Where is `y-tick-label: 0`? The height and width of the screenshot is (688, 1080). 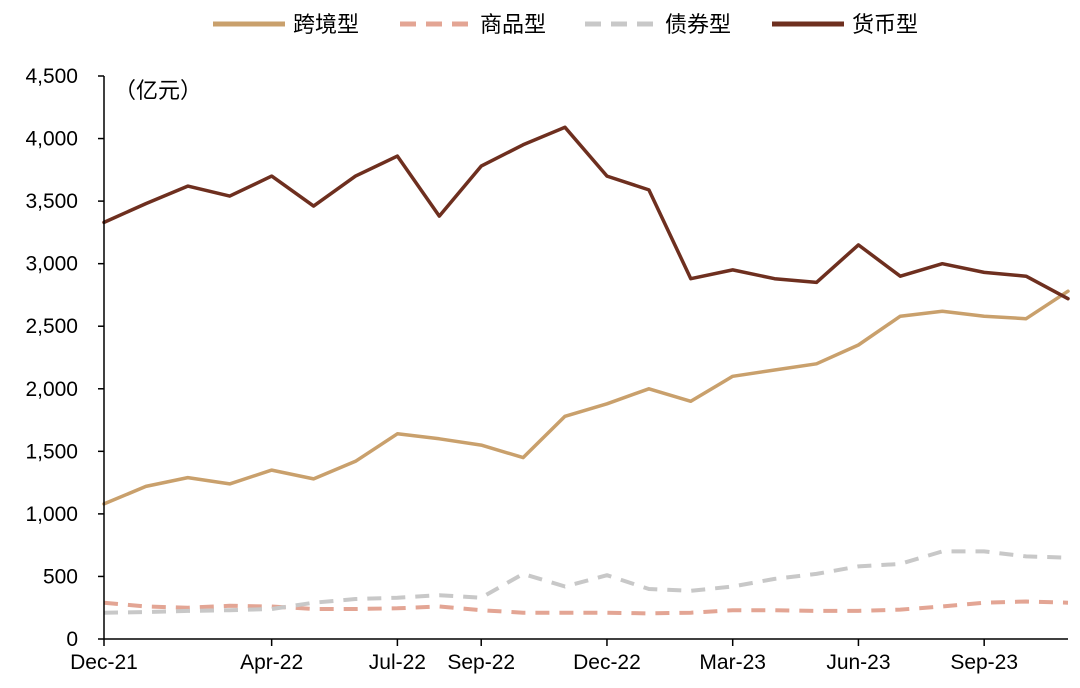
y-tick-label: 0 is located at coordinates (72, 639).